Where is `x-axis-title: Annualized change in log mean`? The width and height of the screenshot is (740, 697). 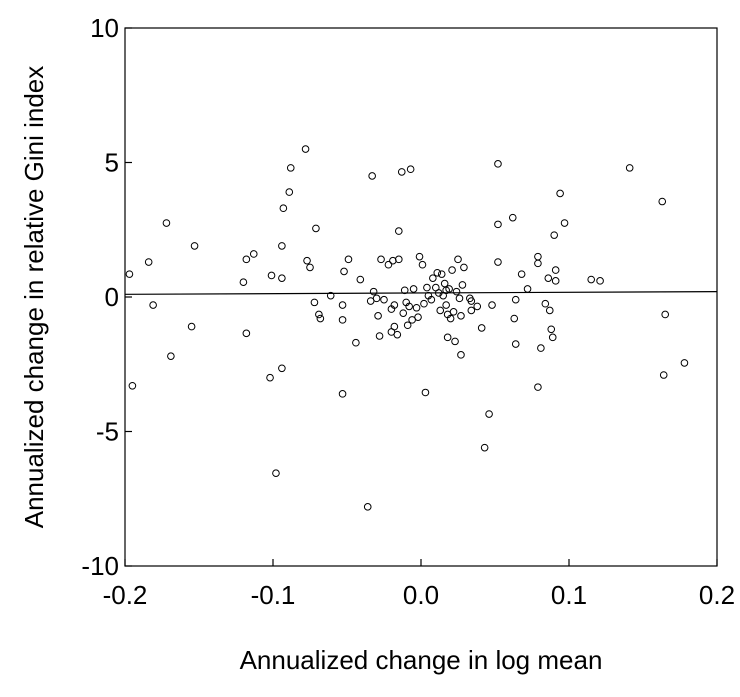 x-axis-title: Annualized change in log mean is located at coordinates (421, 660).